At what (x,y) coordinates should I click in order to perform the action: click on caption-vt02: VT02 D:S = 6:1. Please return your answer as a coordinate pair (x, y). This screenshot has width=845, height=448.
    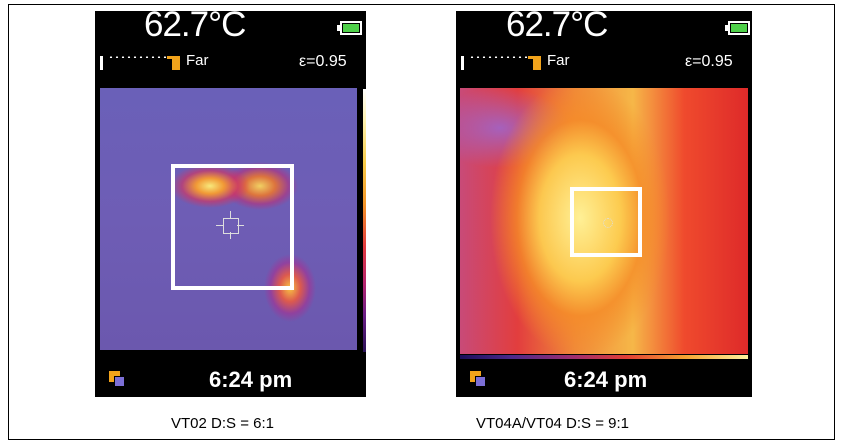
    Looking at the image, I should click on (222, 423).